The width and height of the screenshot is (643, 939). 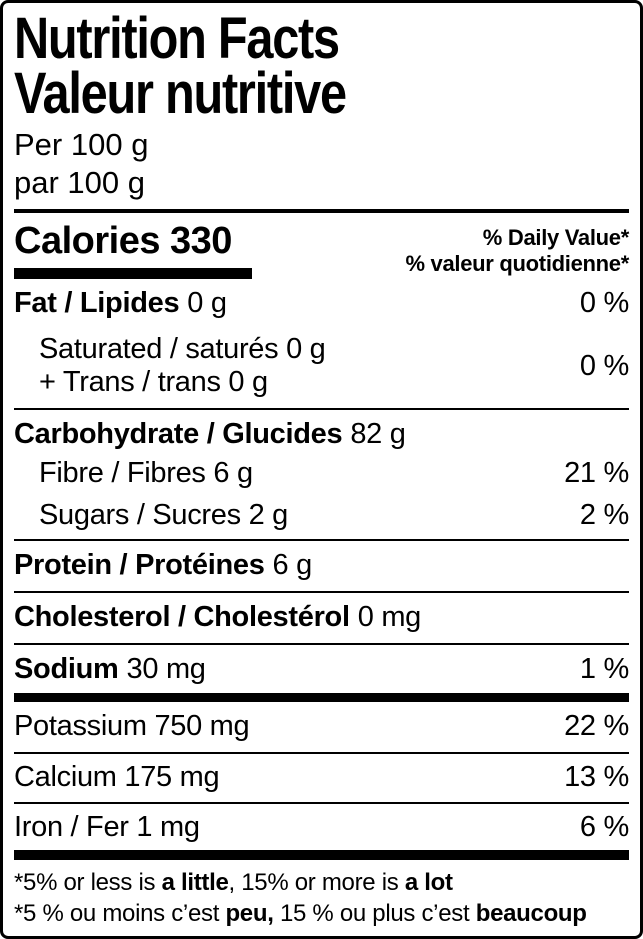 I want to click on row-sugars: Sugars / Sucres 2 g 2 %, so click(x=321, y=515).